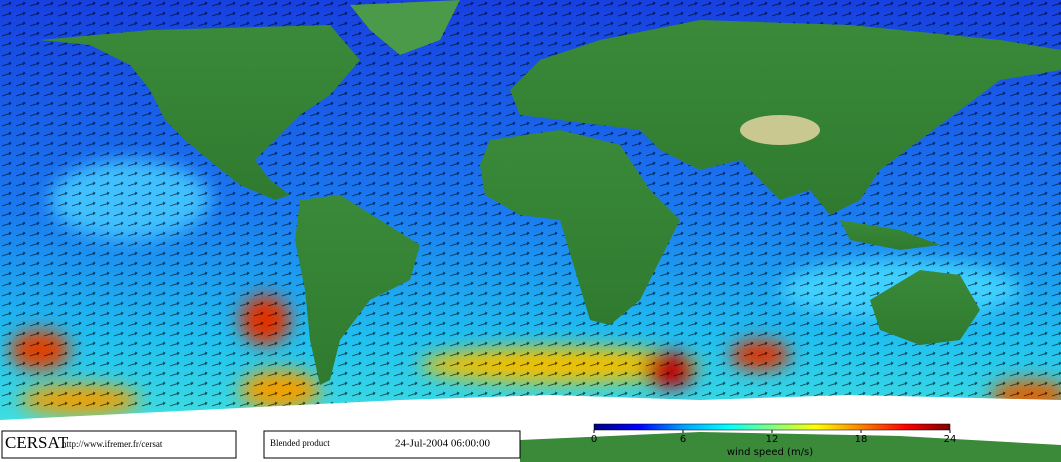 Image resolution: width=1061 pixels, height=462 pixels. What do you see at coordinates (443, 444) in the screenshot?
I see `date: 24-Jul-2004 06:00:00` at bounding box center [443, 444].